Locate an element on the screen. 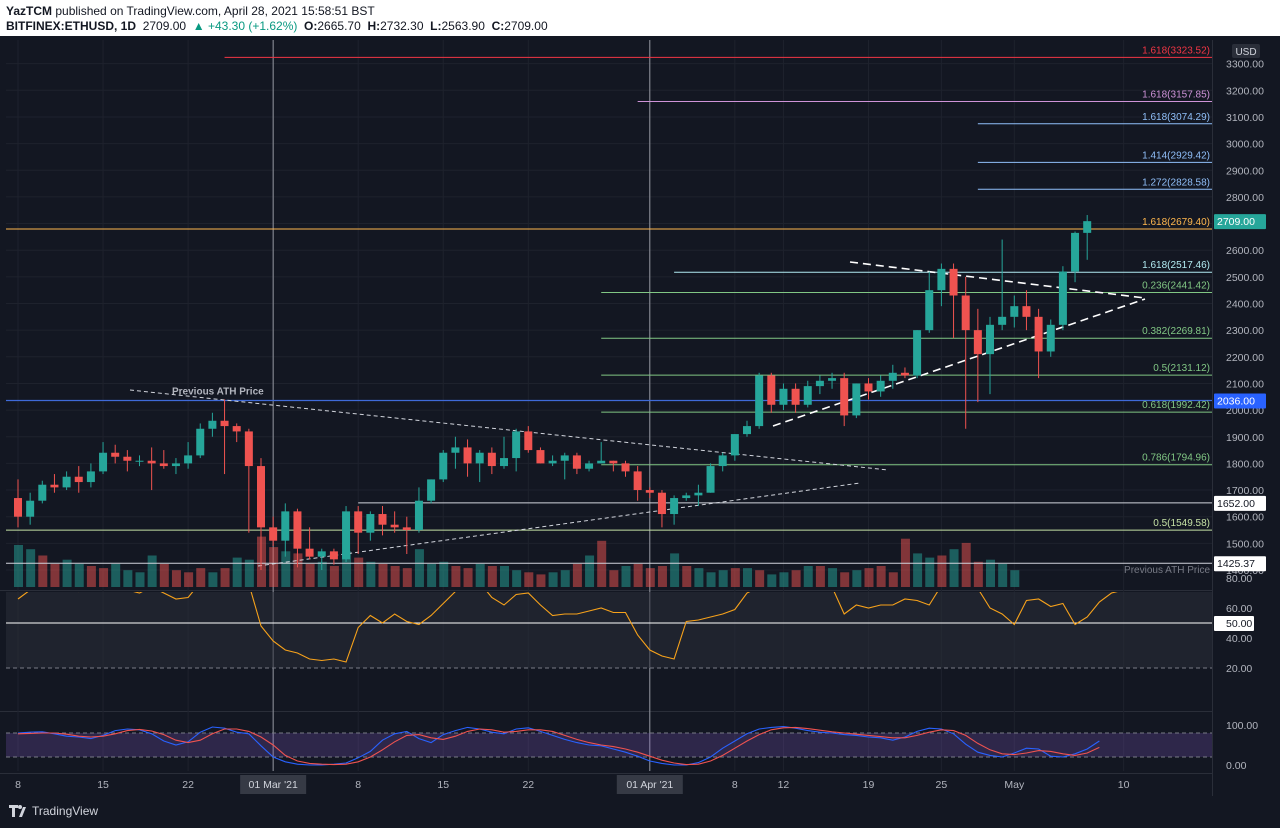 Image resolution: width=1280 pixels, height=828 pixels. fib-level-label: 1.618(3323.52) is located at coordinates (1176, 50).